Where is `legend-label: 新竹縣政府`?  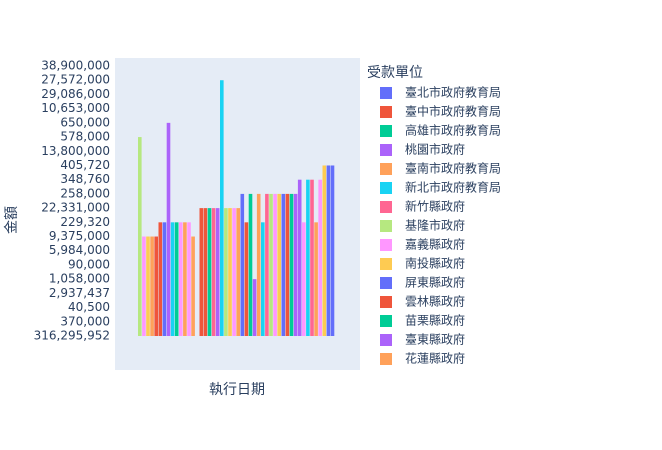
legend-label: 新竹縣政府 is located at coordinates (435, 206).